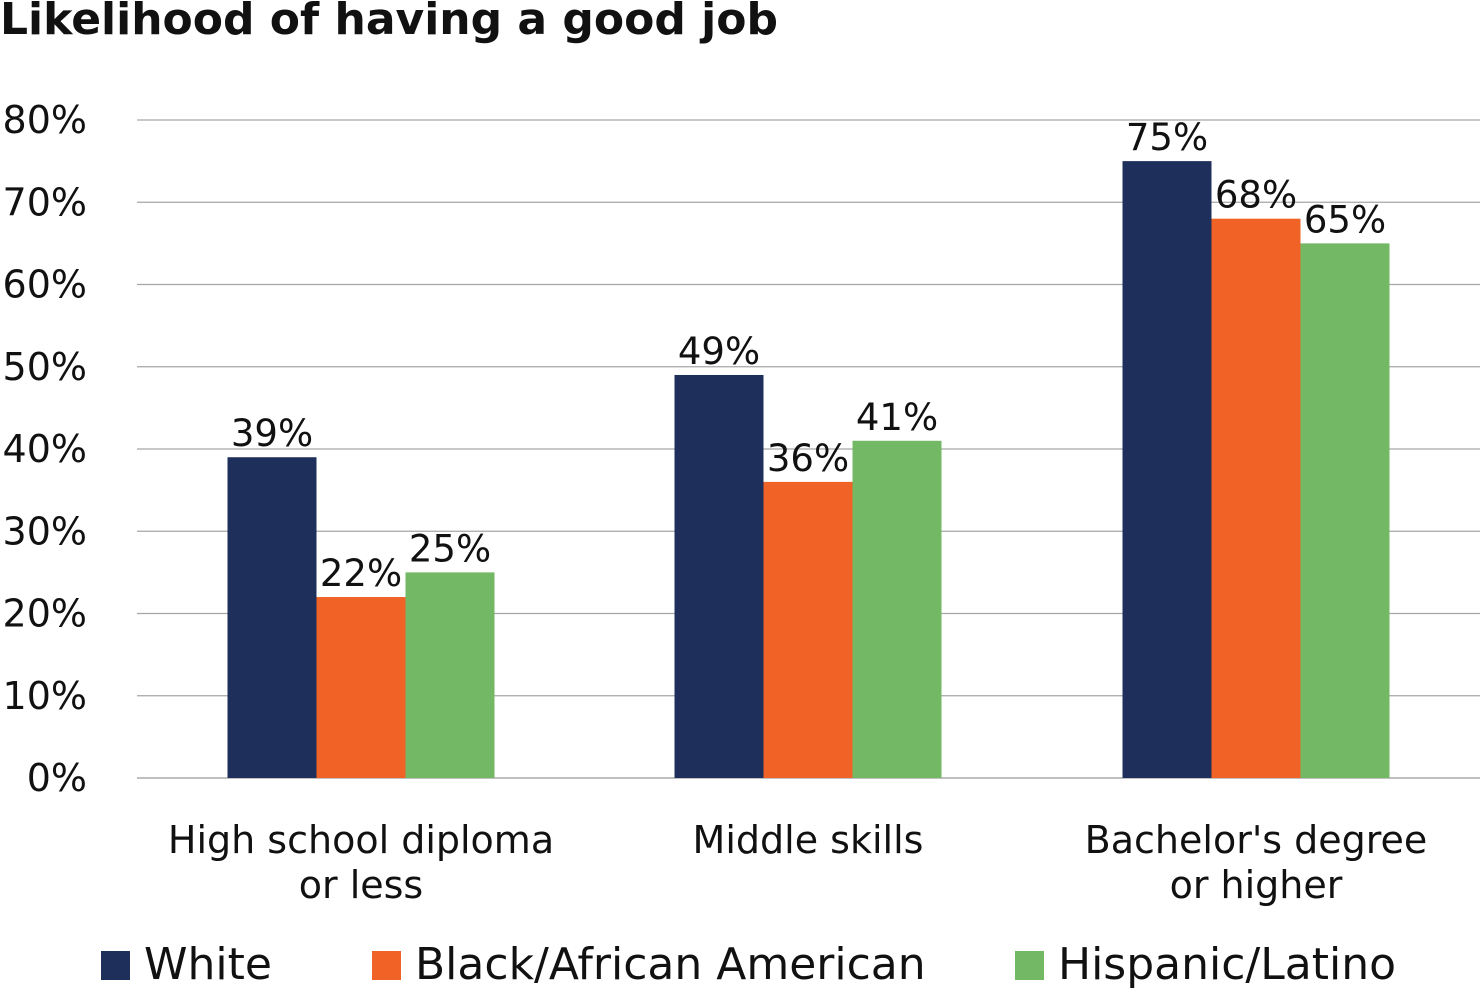 This screenshot has height=992, width=1480. What do you see at coordinates (1256, 195) in the screenshot?
I see `data-label: 68%` at bounding box center [1256, 195].